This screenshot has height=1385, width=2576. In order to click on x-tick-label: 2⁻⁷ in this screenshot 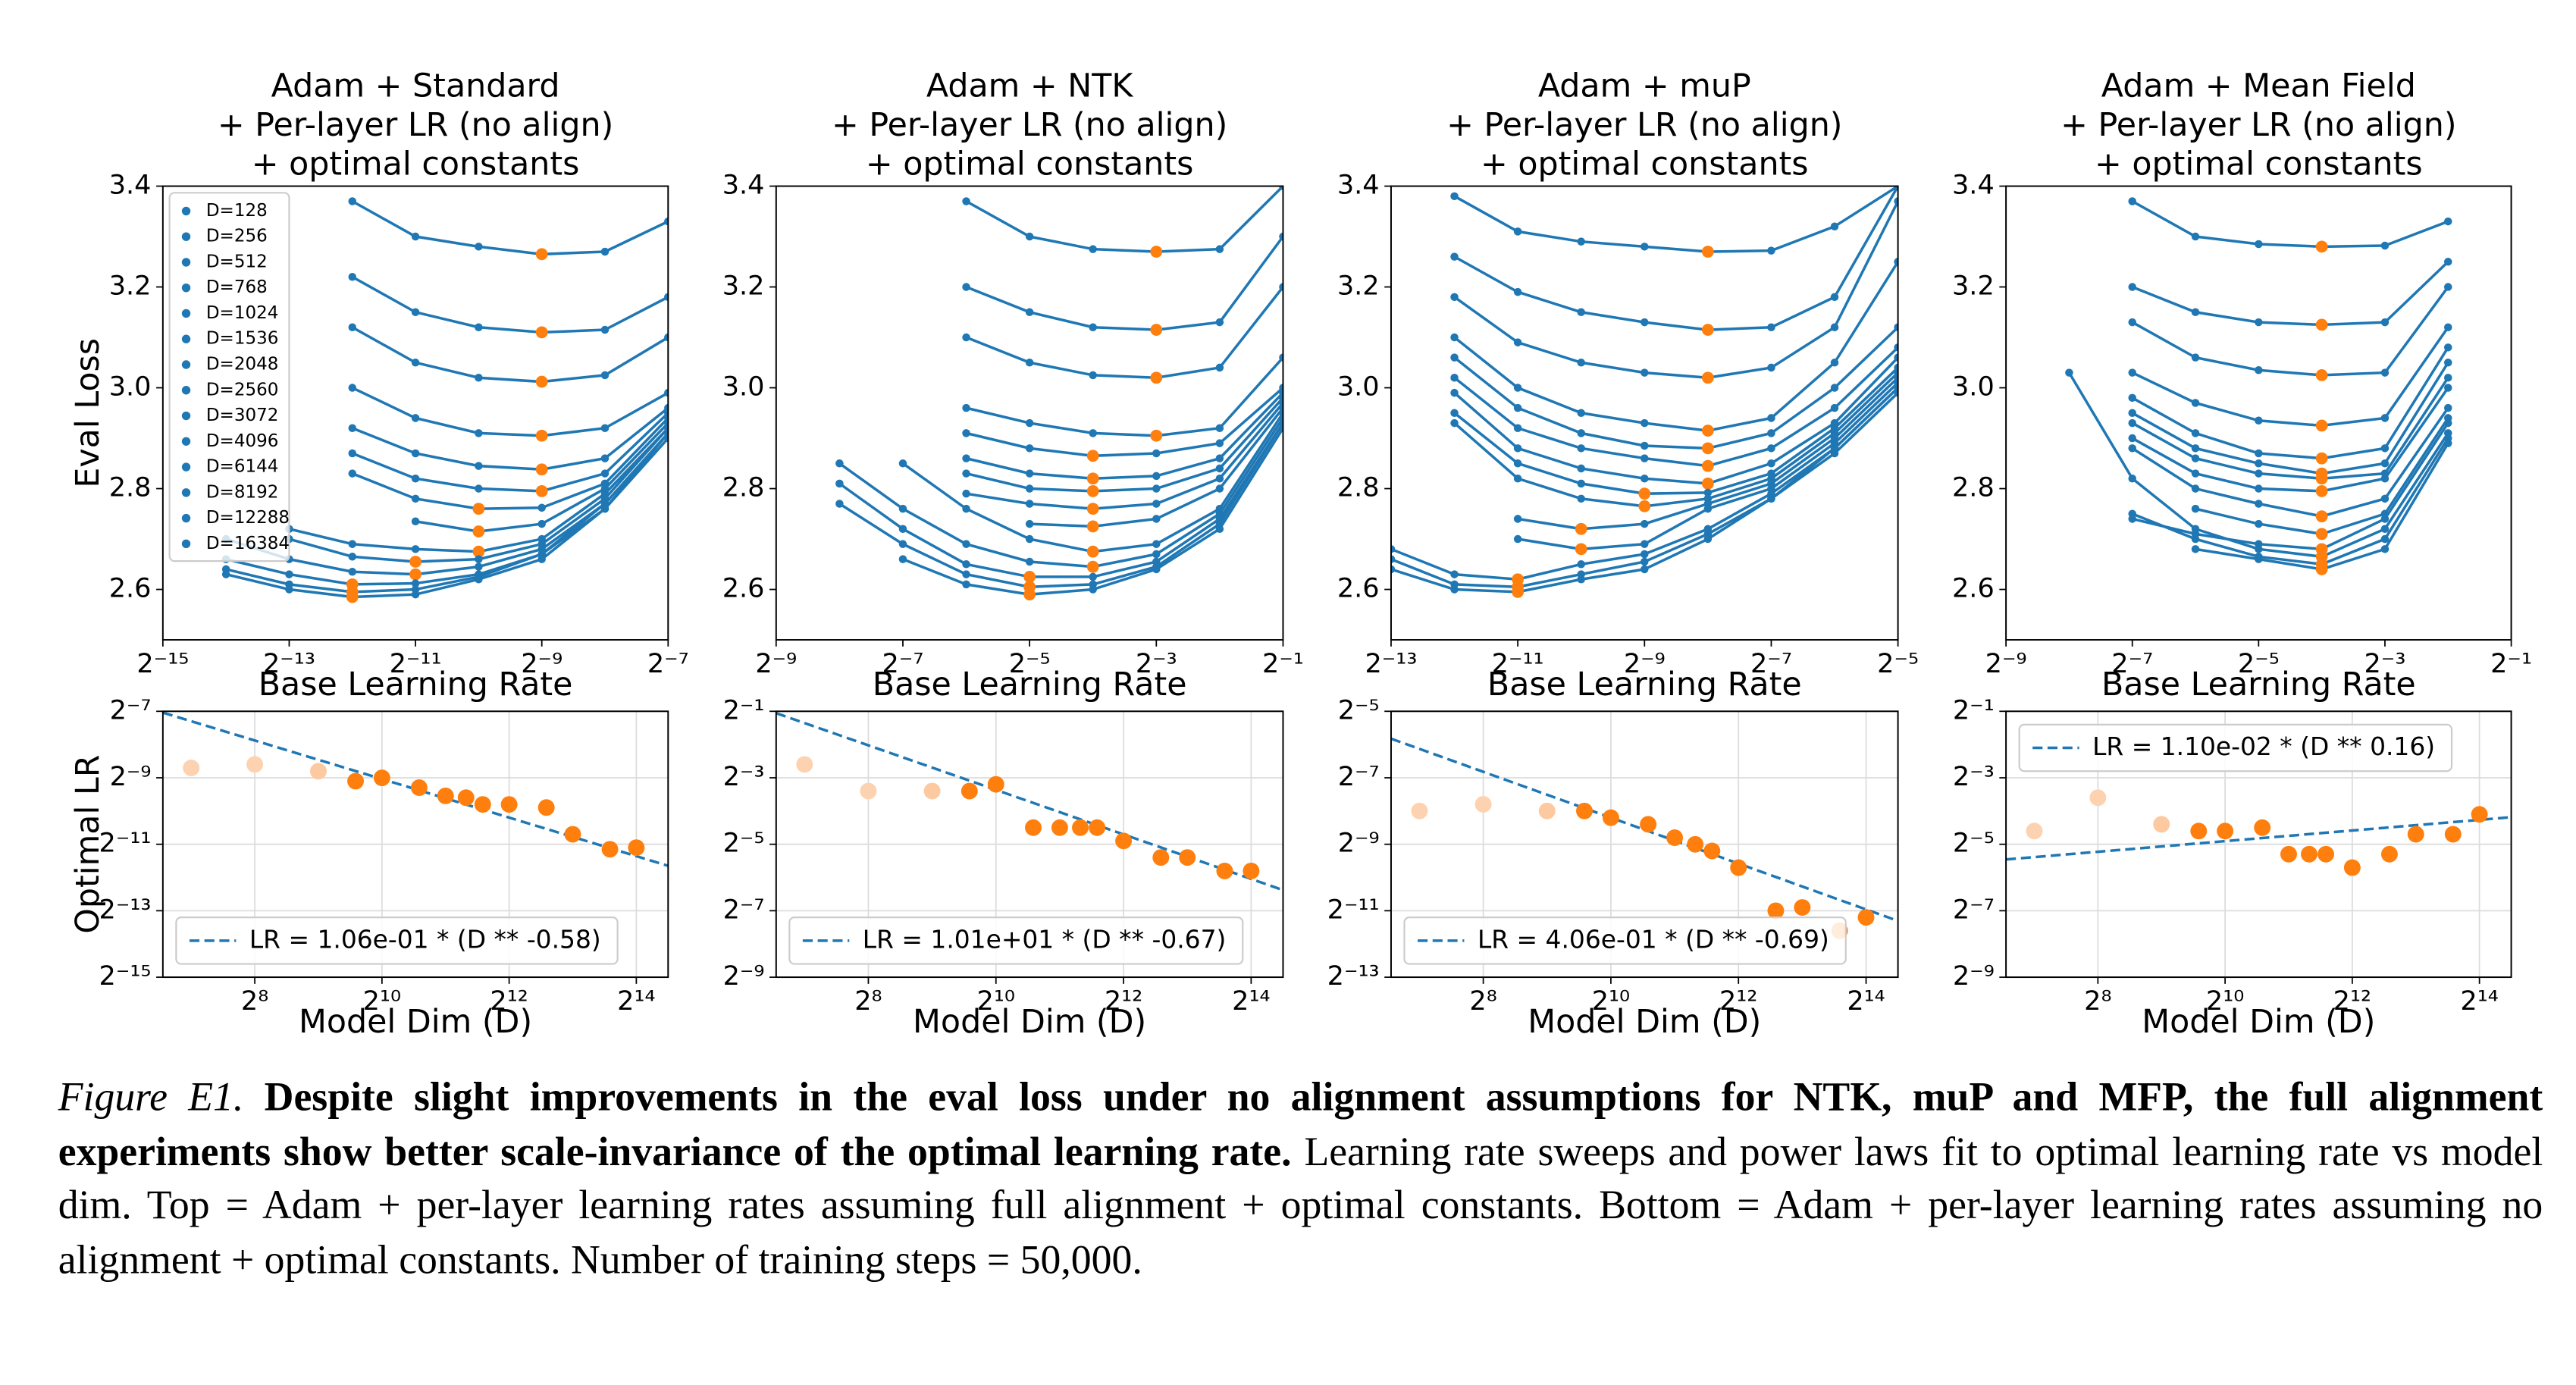, I will do `click(903, 663)`.